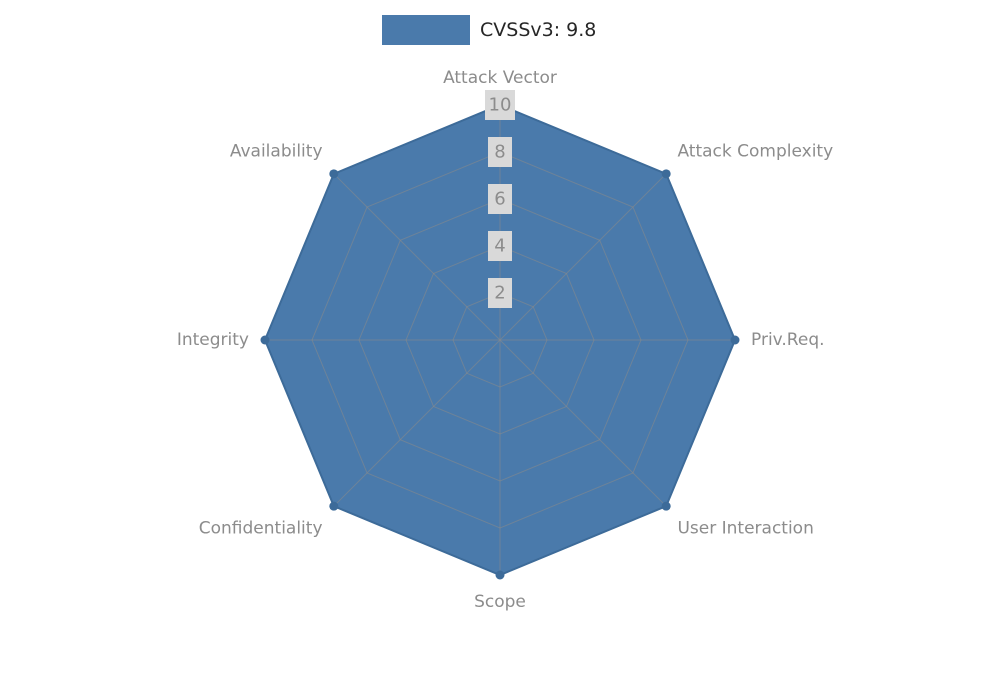 Image resolution: width=1000 pixels, height=700 pixels. I want to click on radial-tick-labels: 2 4 6 8 10, so click(500, 199).